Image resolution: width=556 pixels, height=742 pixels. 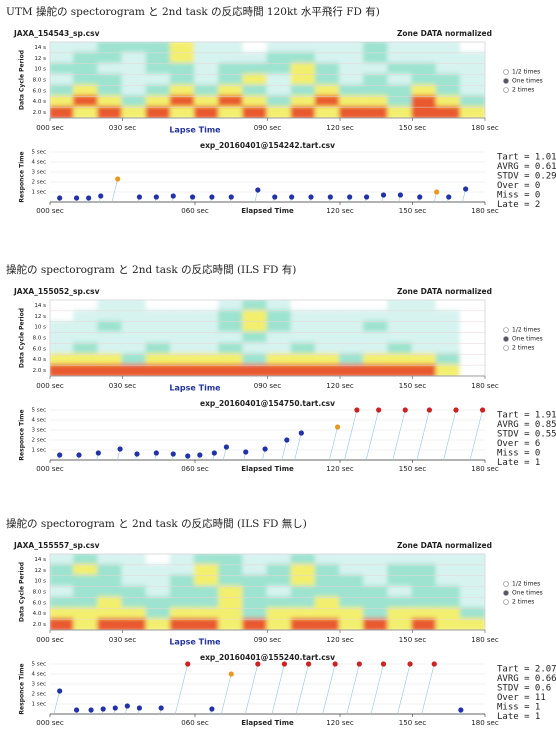 I want to click on y-tick-label: 4 sec, so click(x=38, y=163).